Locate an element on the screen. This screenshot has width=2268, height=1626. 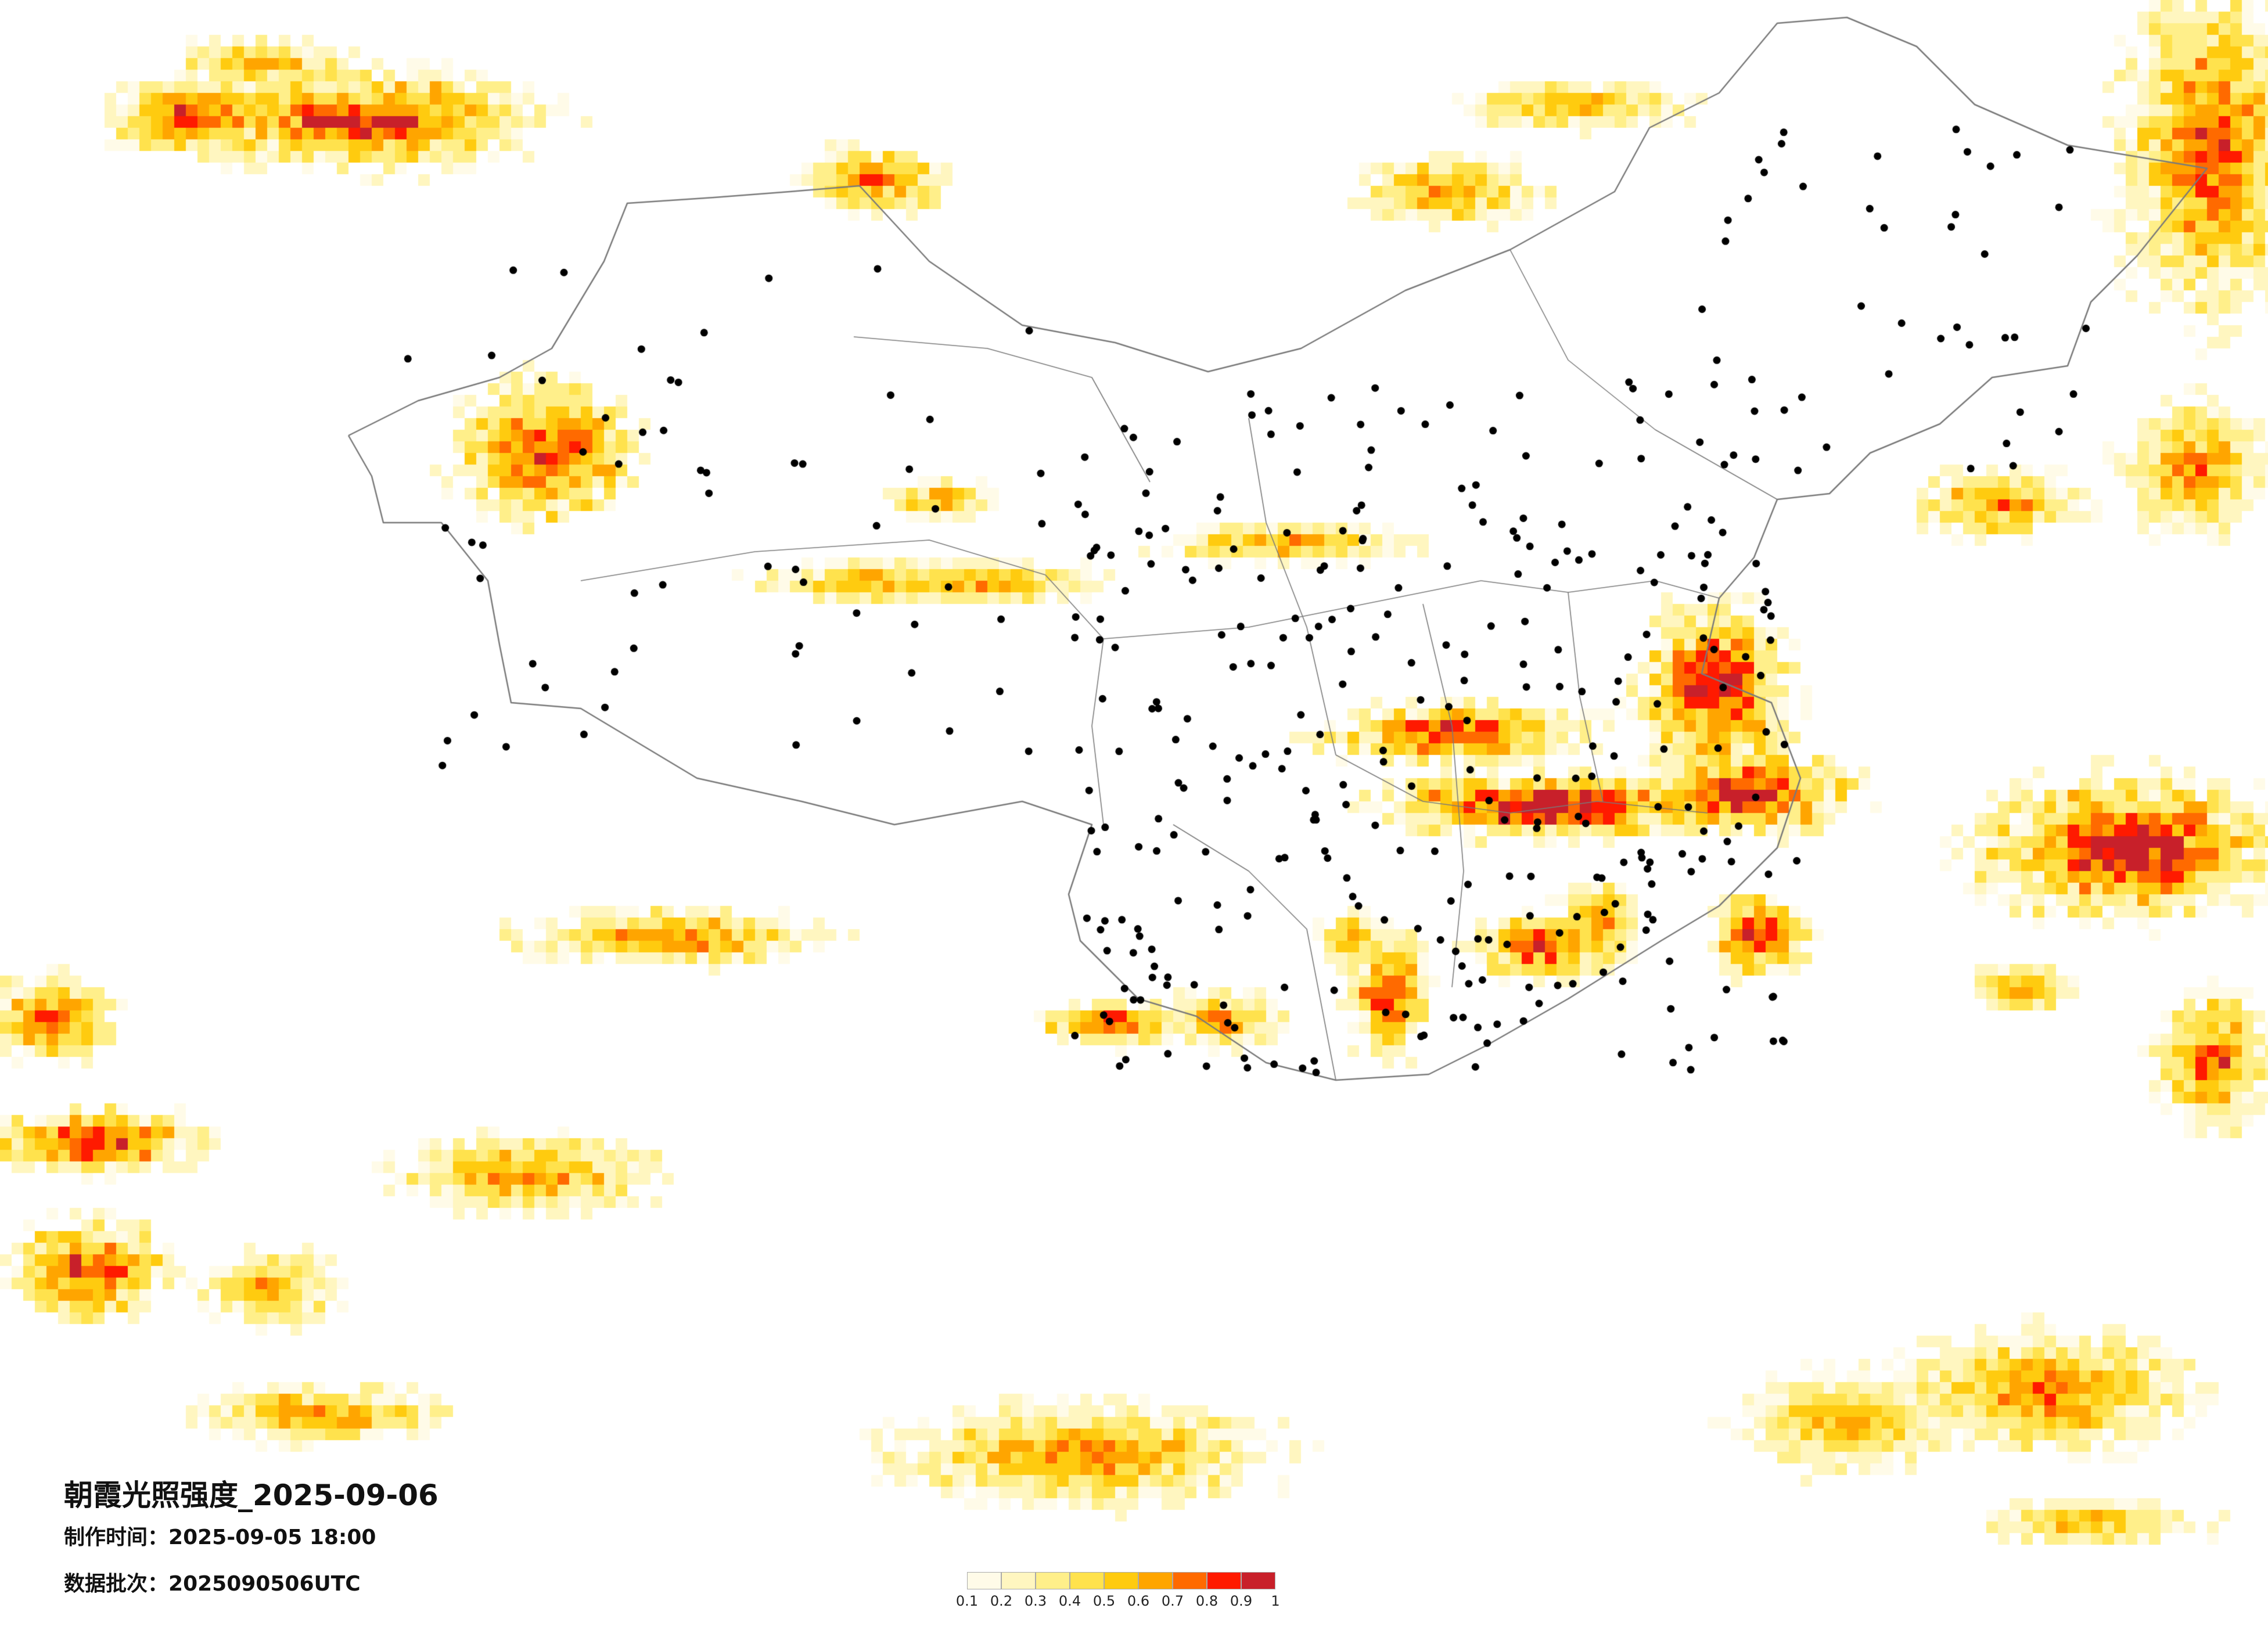
city-label: 乌兰浩特 is located at coordinates (1345, 412).